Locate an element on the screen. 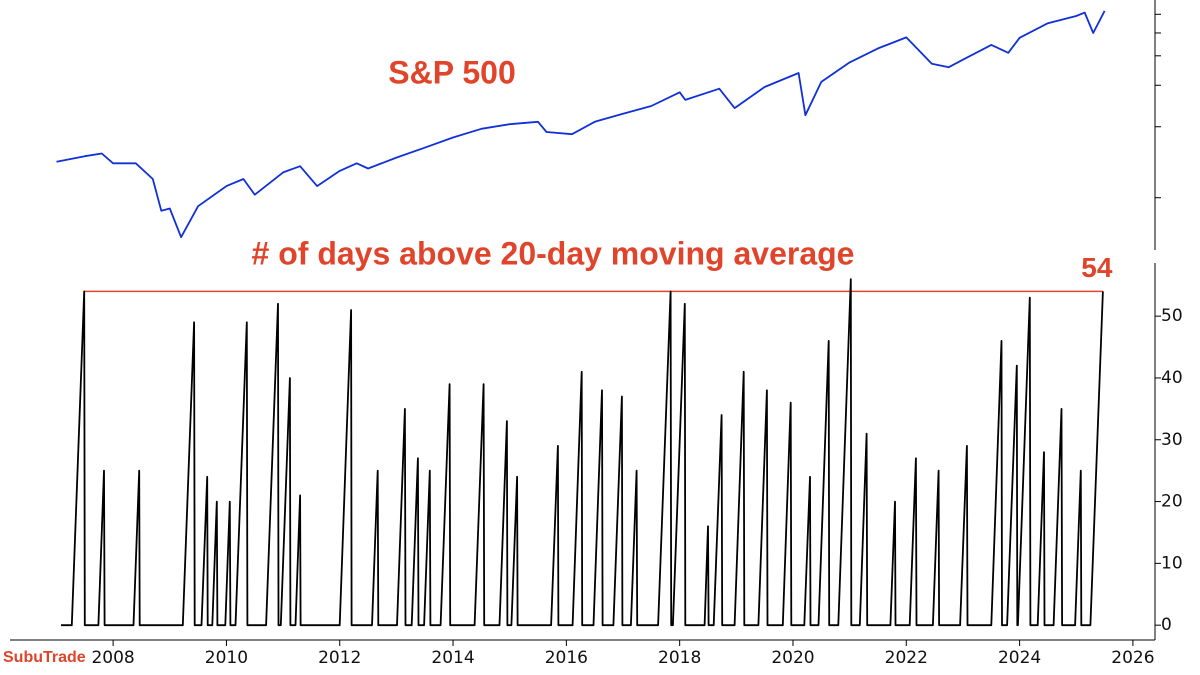 The width and height of the screenshot is (1200, 675). y-tick-label: 20 is located at coordinates (1172, 502).